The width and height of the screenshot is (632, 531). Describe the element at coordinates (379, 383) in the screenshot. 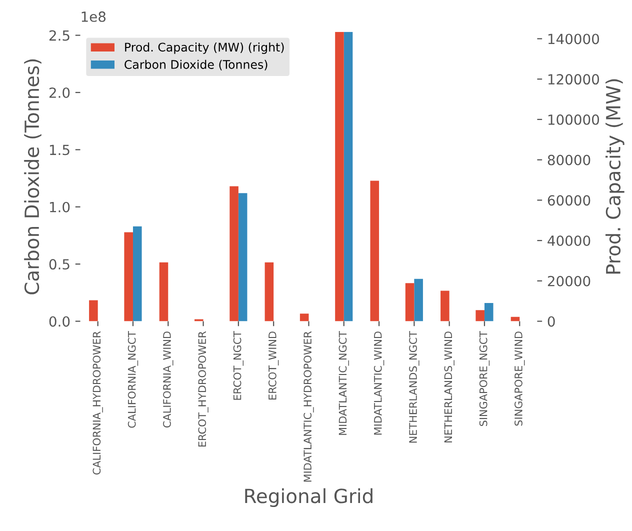

I see `x-tick-label: MIDATLANTIC_WIND` at that location.